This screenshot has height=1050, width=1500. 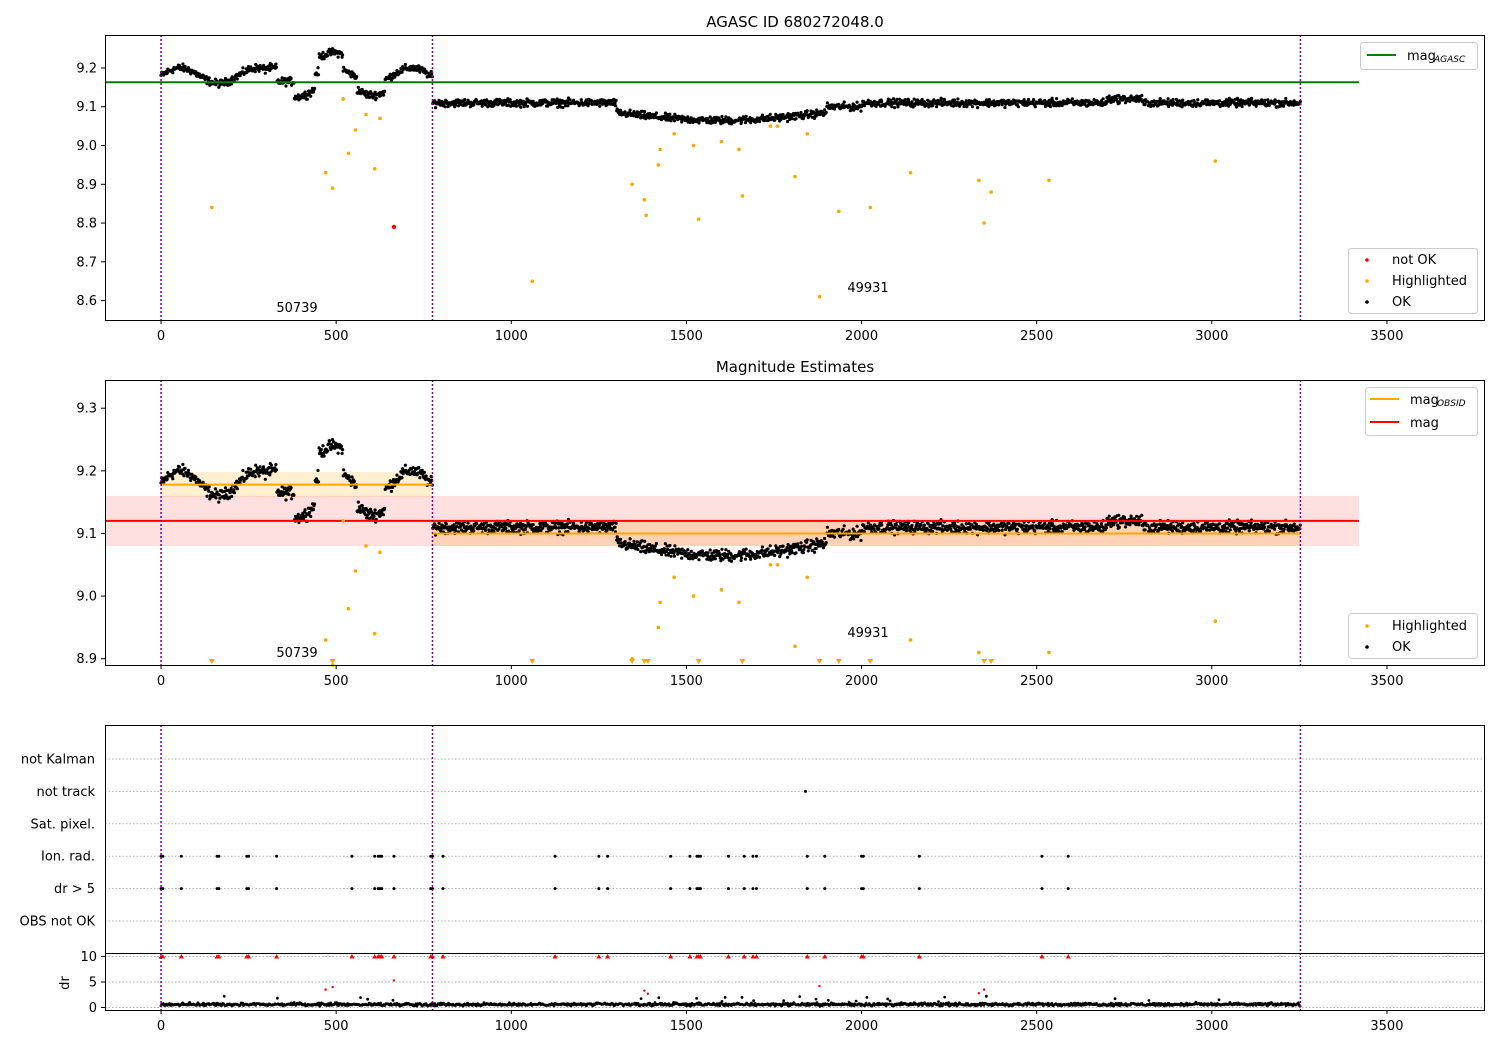 What do you see at coordinates (1367, 281) in the screenshot?
I see `legend-marker-highlighted` at bounding box center [1367, 281].